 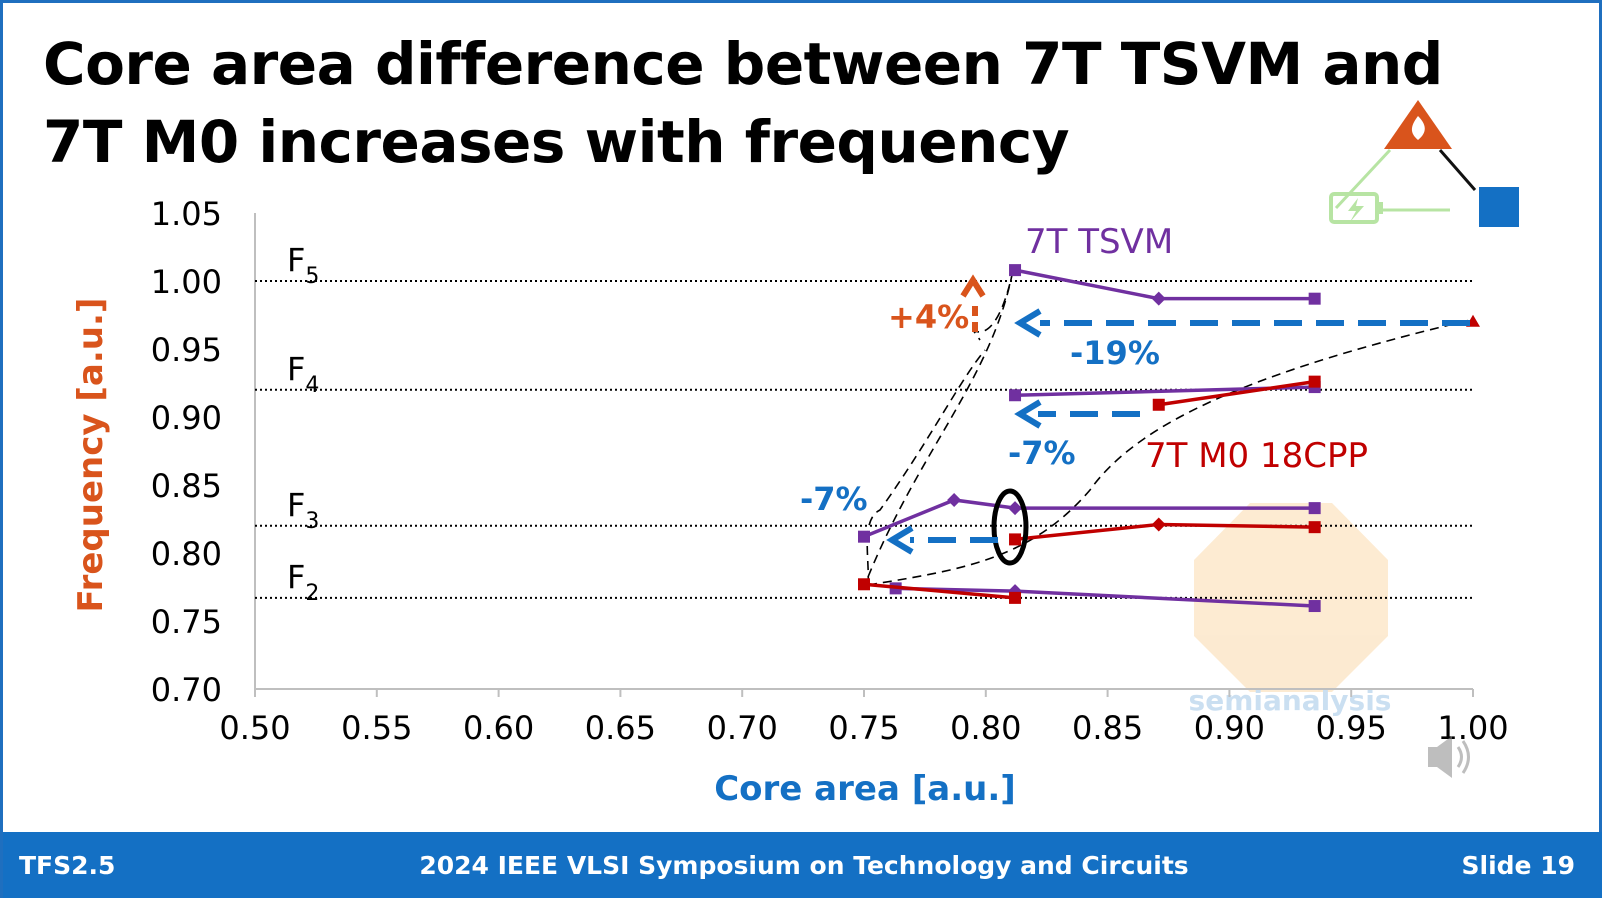 What do you see at coordinates (1499, 207) in the screenshot?
I see `blue-square-icon` at bounding box center [1499, 207].